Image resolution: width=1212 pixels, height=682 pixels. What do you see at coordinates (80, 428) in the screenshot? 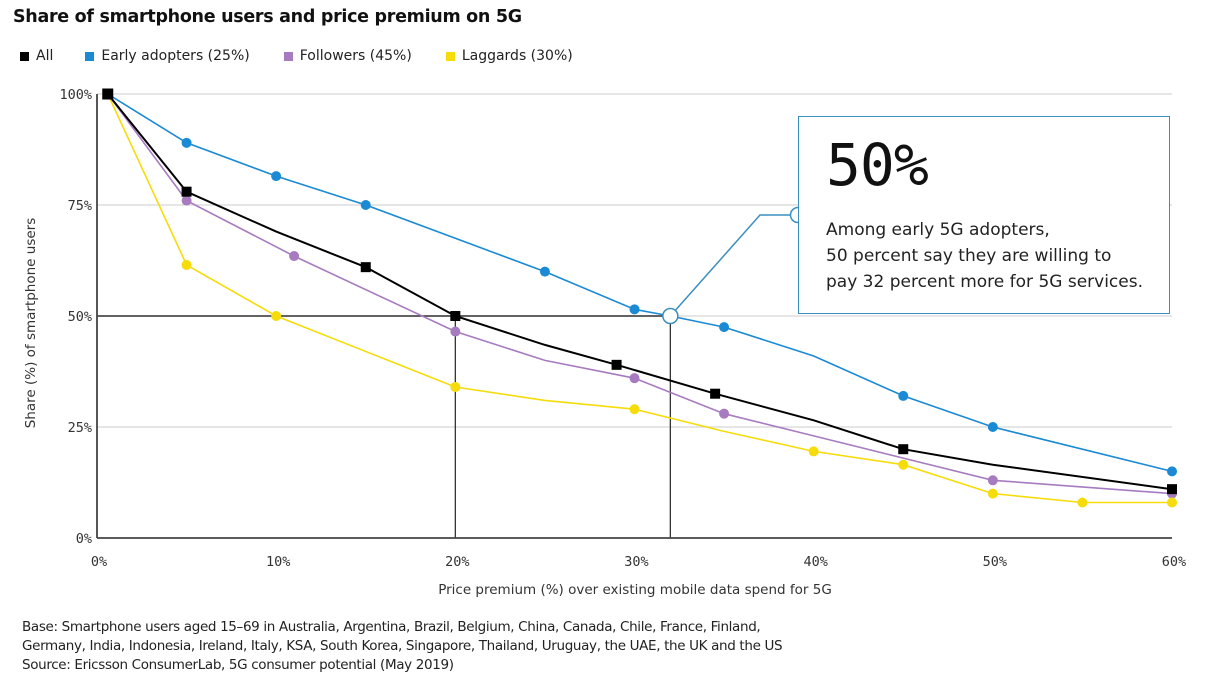
I see `y-tick-label: 25%` at bounding box center [80, 428].